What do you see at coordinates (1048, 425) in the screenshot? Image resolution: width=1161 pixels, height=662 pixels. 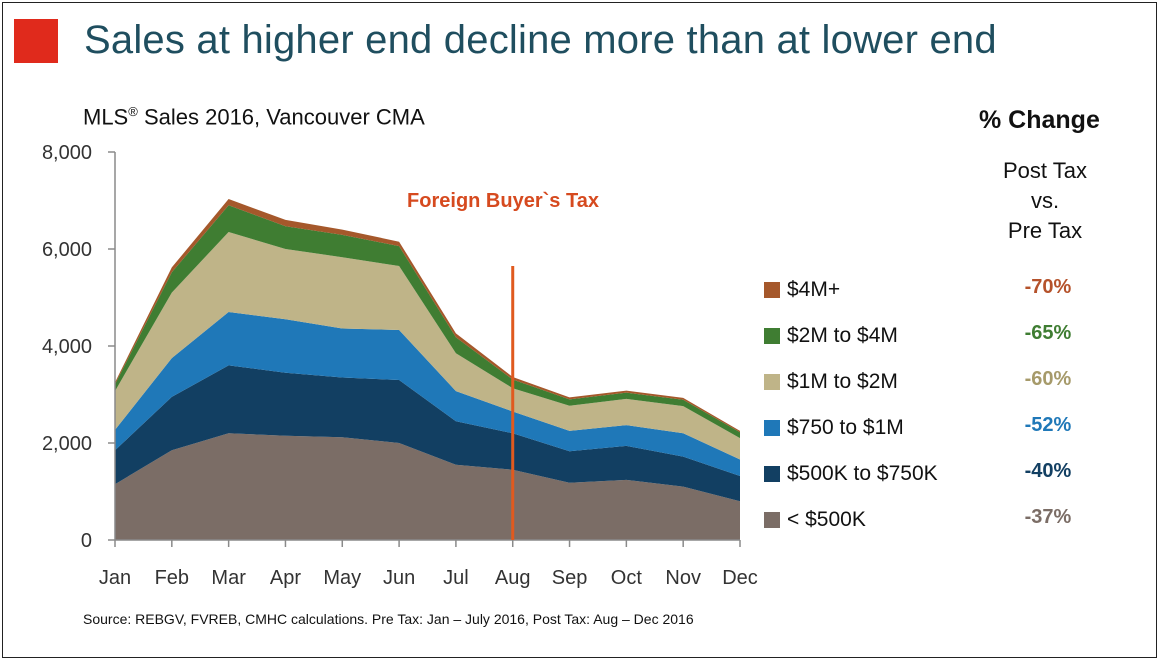 I see `pct-change-value: -52%` at bounding box center [1048, 425].